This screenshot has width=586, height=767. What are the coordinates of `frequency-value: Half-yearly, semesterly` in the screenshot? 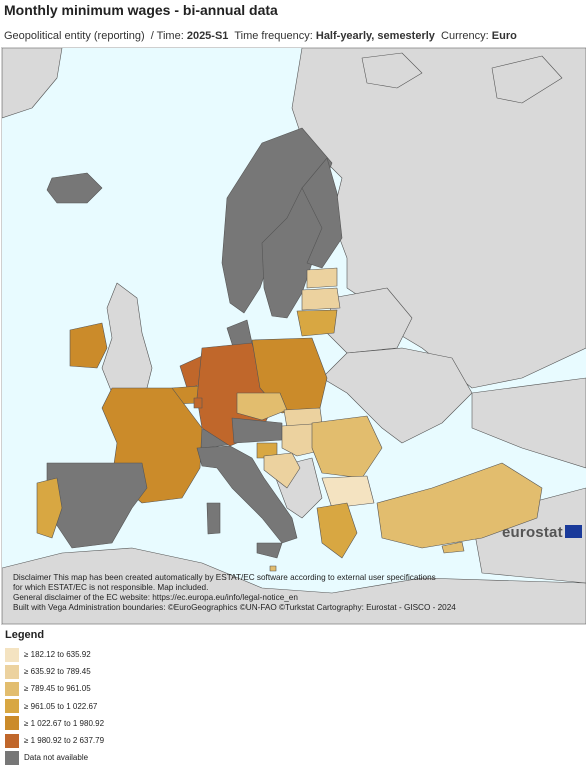 It's located at (375, 36).